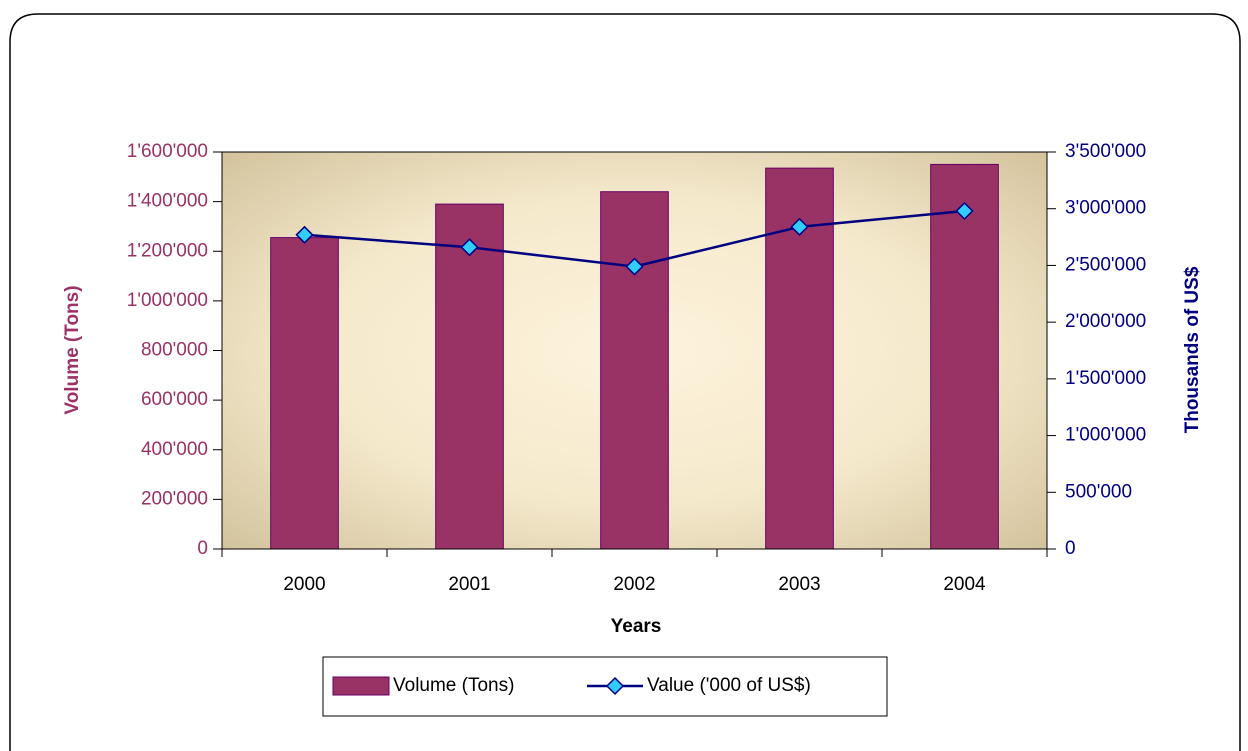  I want to click on y2-tick-label: 1'000'000, so click(1105, 435).